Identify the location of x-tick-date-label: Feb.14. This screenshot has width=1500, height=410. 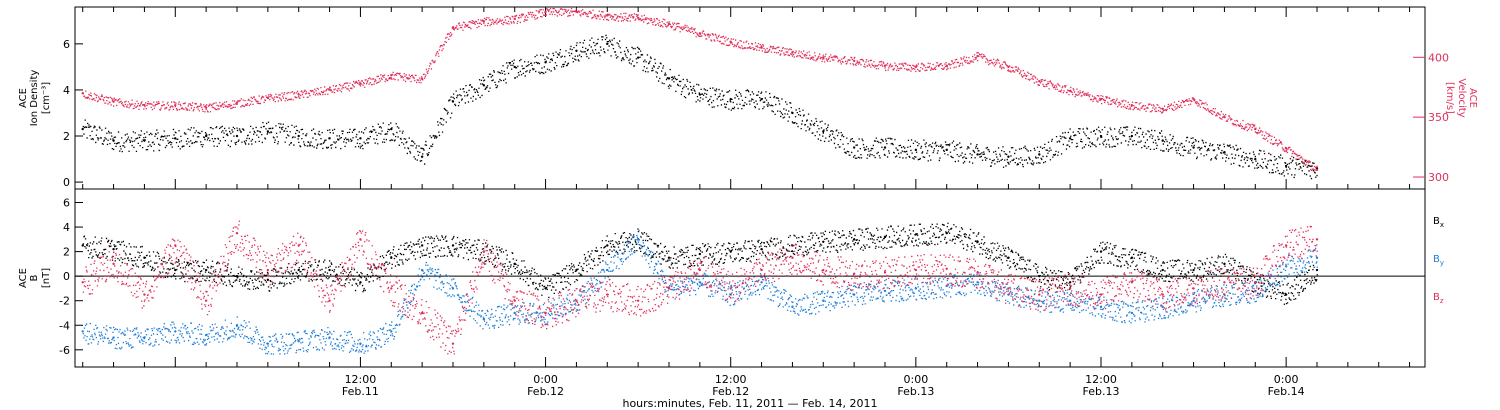
(1286, 391).